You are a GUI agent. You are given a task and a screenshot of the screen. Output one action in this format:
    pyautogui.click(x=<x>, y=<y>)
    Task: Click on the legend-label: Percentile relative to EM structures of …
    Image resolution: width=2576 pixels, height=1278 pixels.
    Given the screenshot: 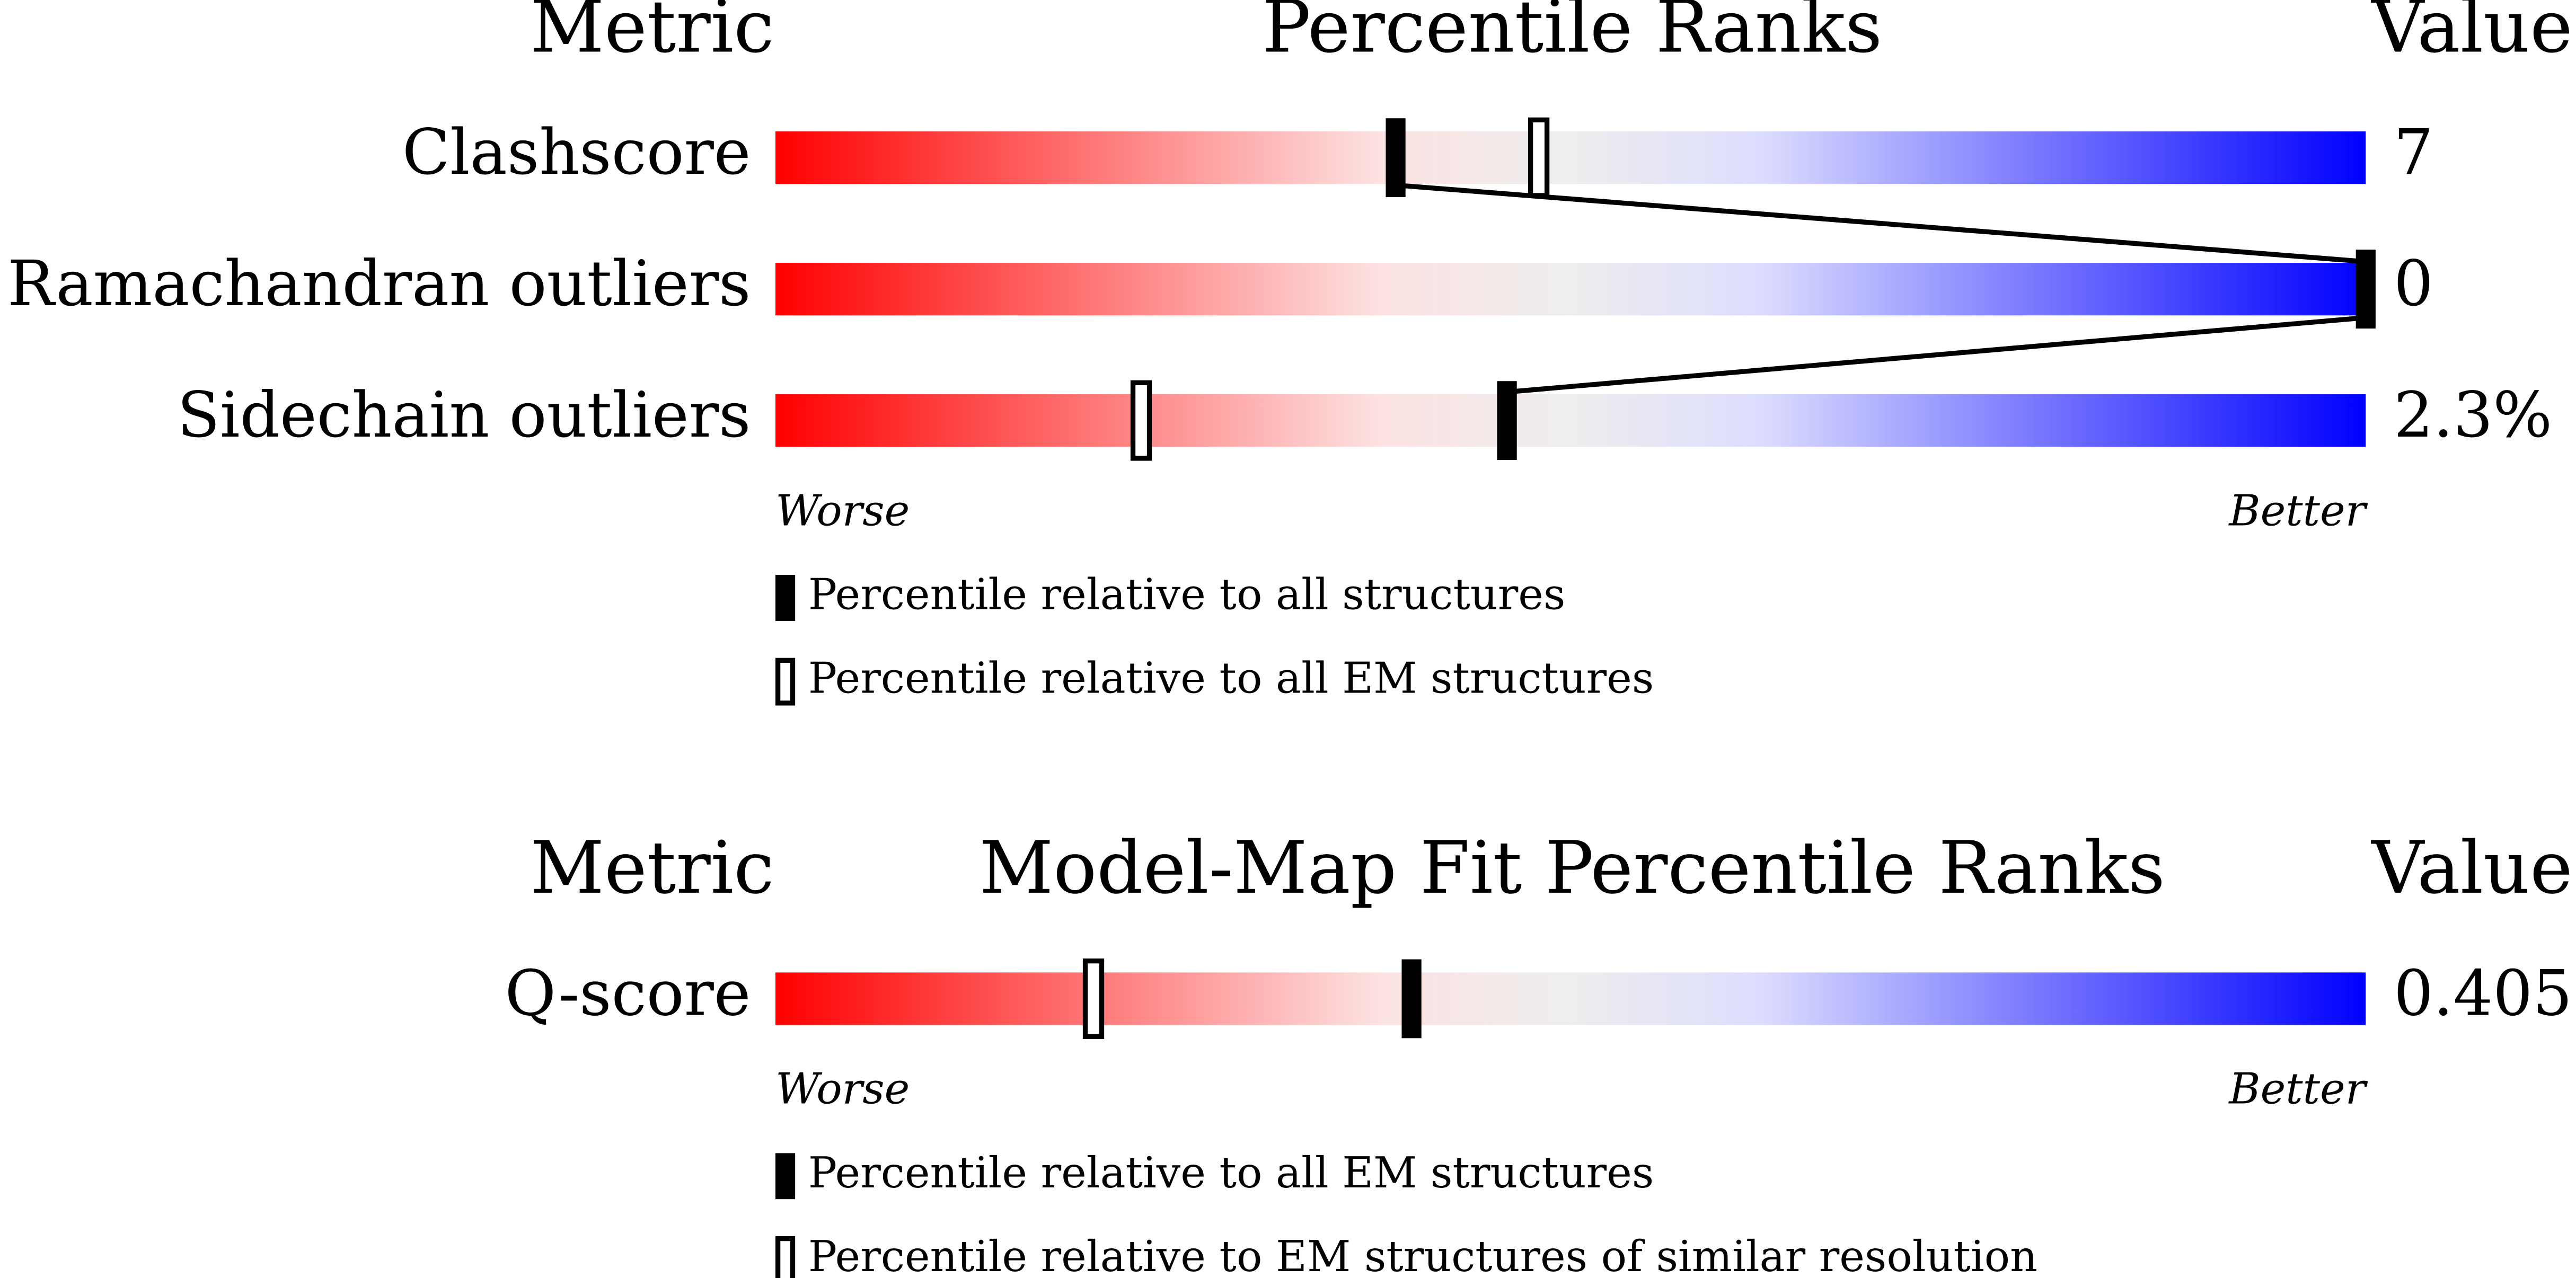 What is the action you would take?
    pyautogui.click(x=1422, y=1255)
    